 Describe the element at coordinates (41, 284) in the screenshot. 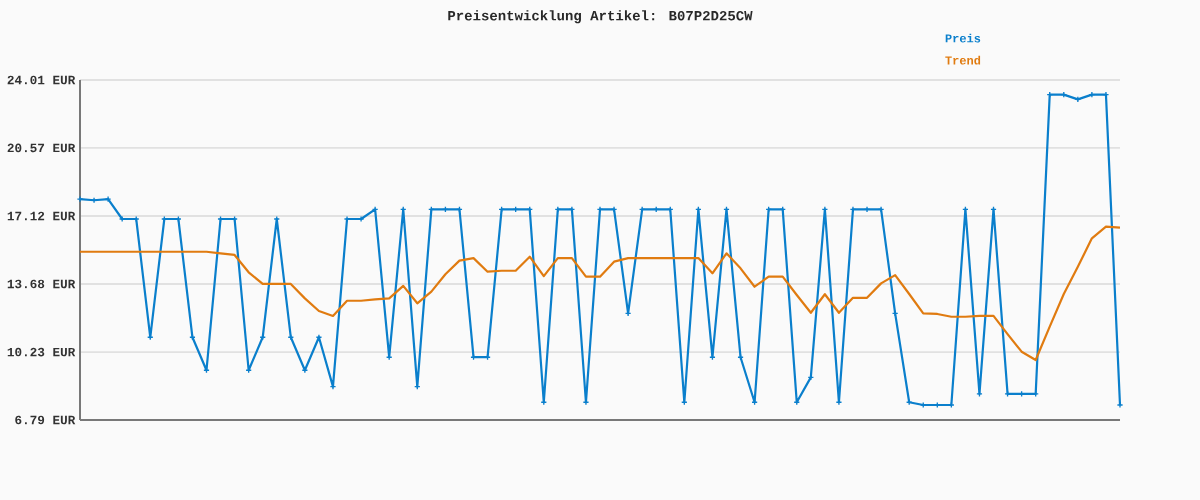

I see `y-tick-label: 13.68 EUR` at that location.